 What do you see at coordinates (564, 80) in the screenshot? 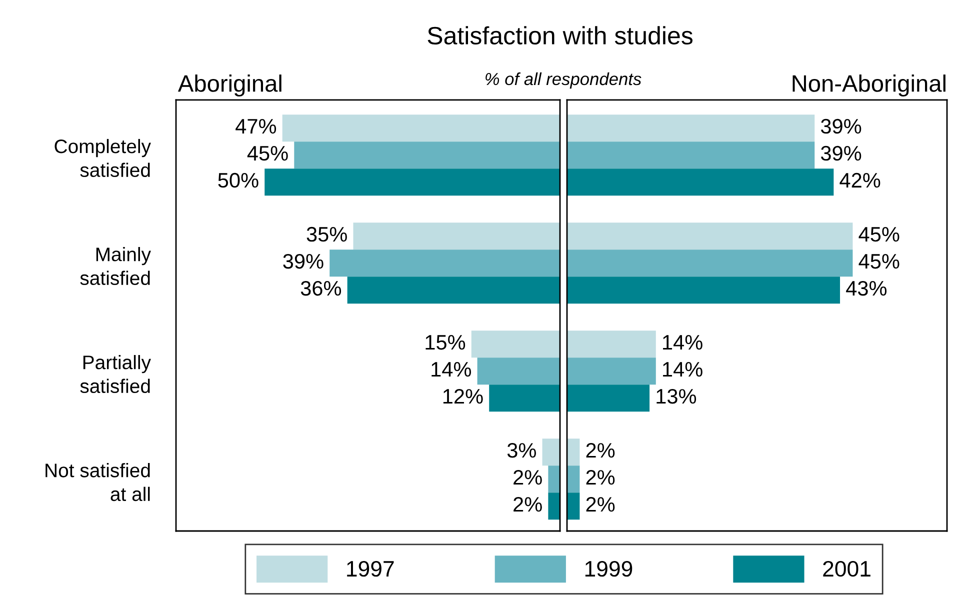
I see `text: % of all respondents` at bounding box center [564, 80].